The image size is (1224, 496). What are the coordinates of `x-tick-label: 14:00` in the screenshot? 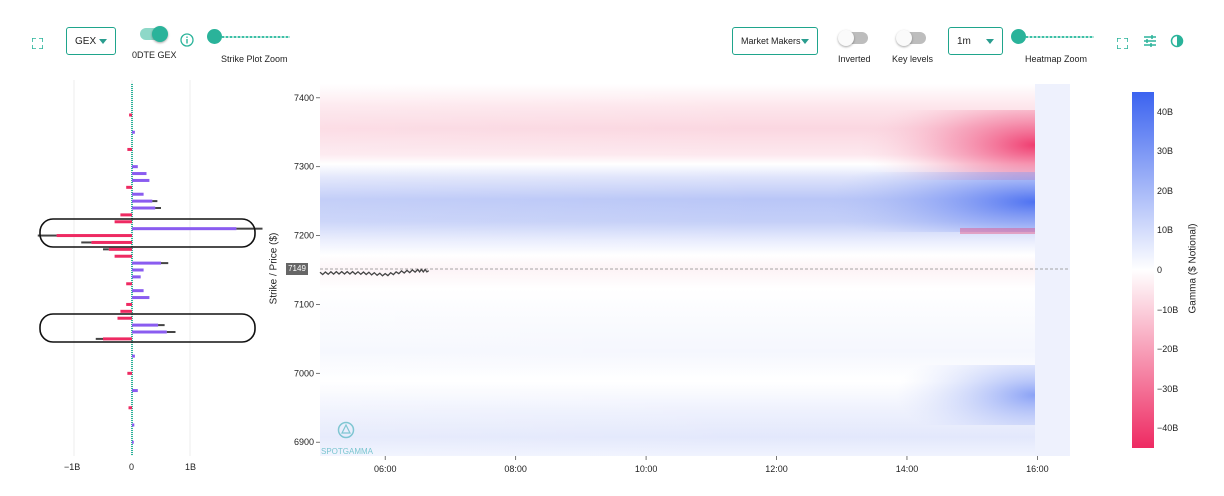 It's located at (907, 469).